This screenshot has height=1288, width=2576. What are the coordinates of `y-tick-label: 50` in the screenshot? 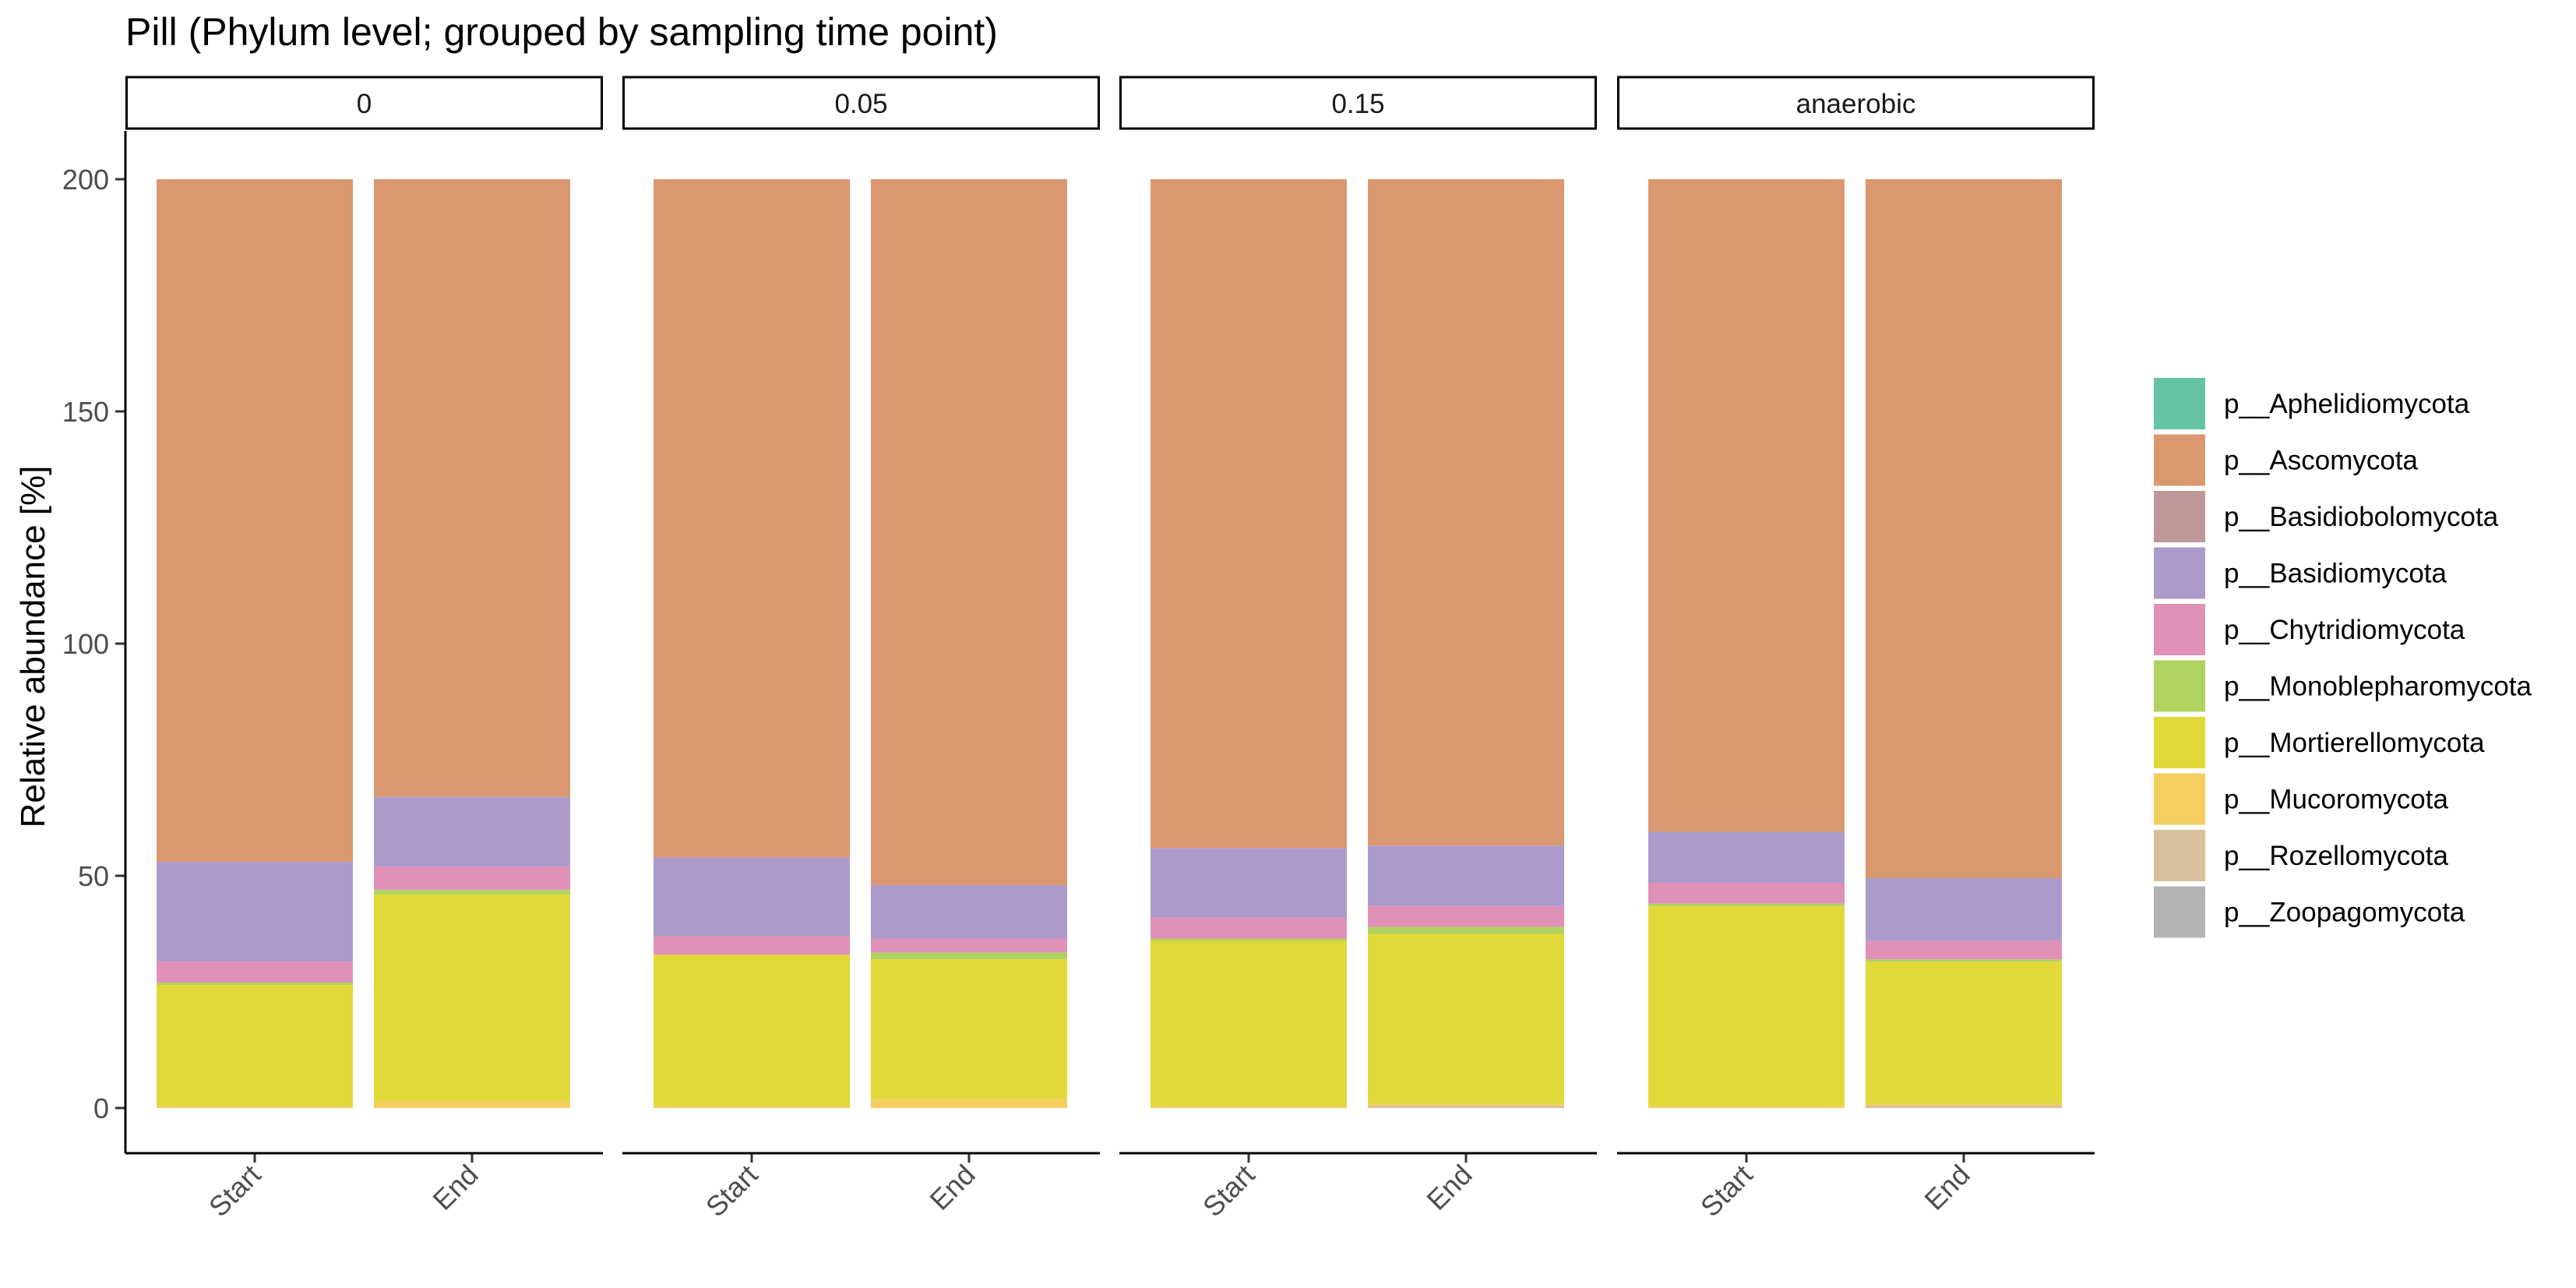 It's located at (93, 876).